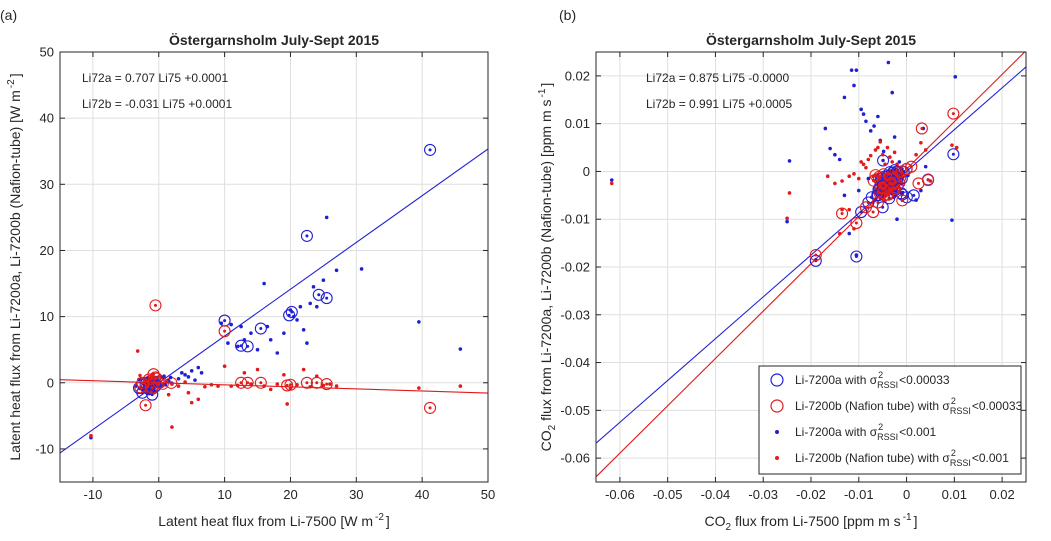 Image resolution: width=1051 pixels, height=541 pixels. Describe the element at coordinates (866, 432) in the screenshot. I see `legend-entry-label: Li-7200a with σ2 RSSI<0.001` at that location.